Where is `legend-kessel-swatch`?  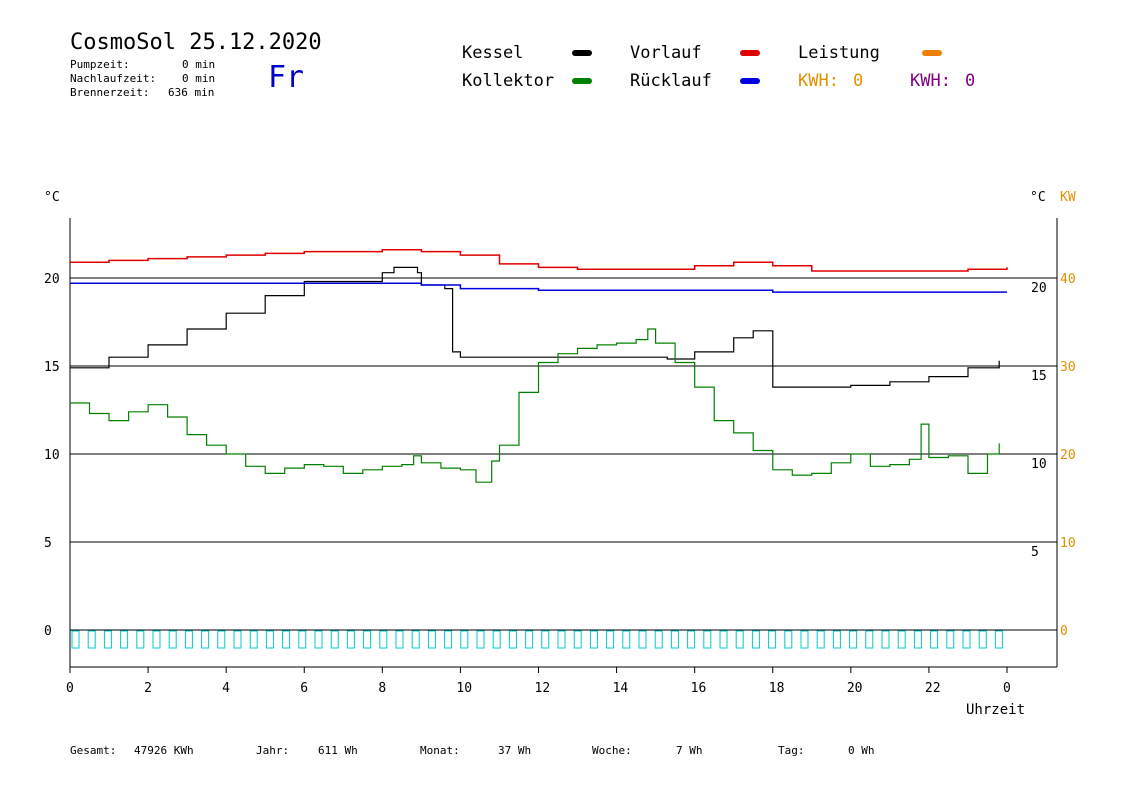 legend-kessel-swatch is located at coordinates (582, 53).